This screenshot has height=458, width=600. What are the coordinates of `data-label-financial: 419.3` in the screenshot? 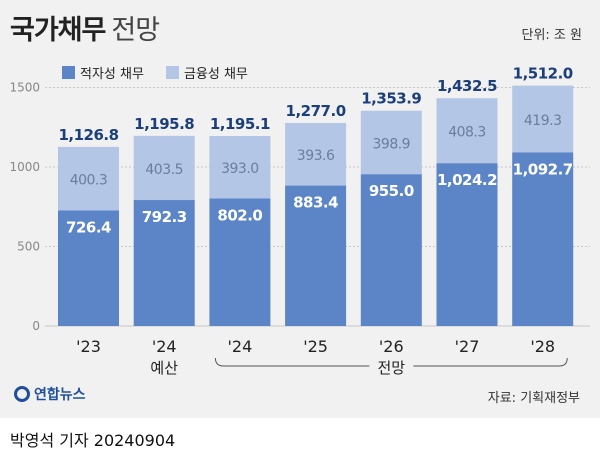 It's located at (543, 121).